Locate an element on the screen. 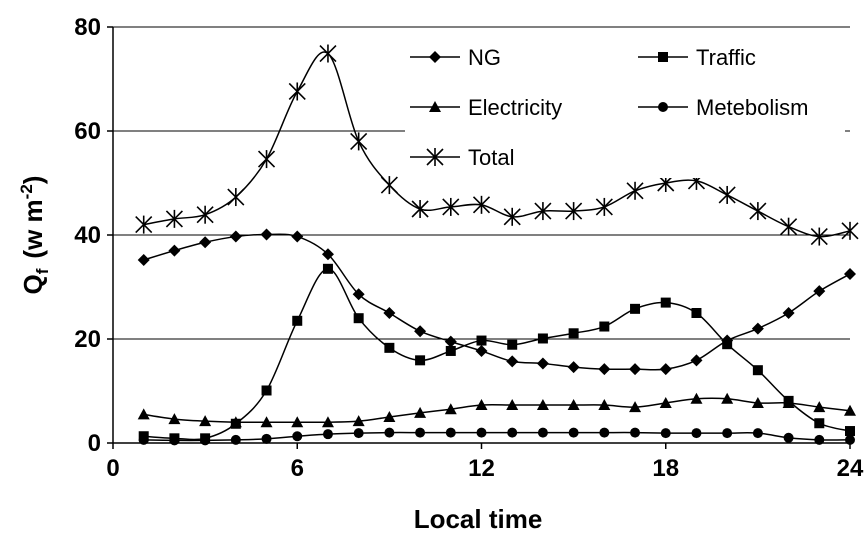  x-tick-label: 12 is located at coordinates (481, 468).